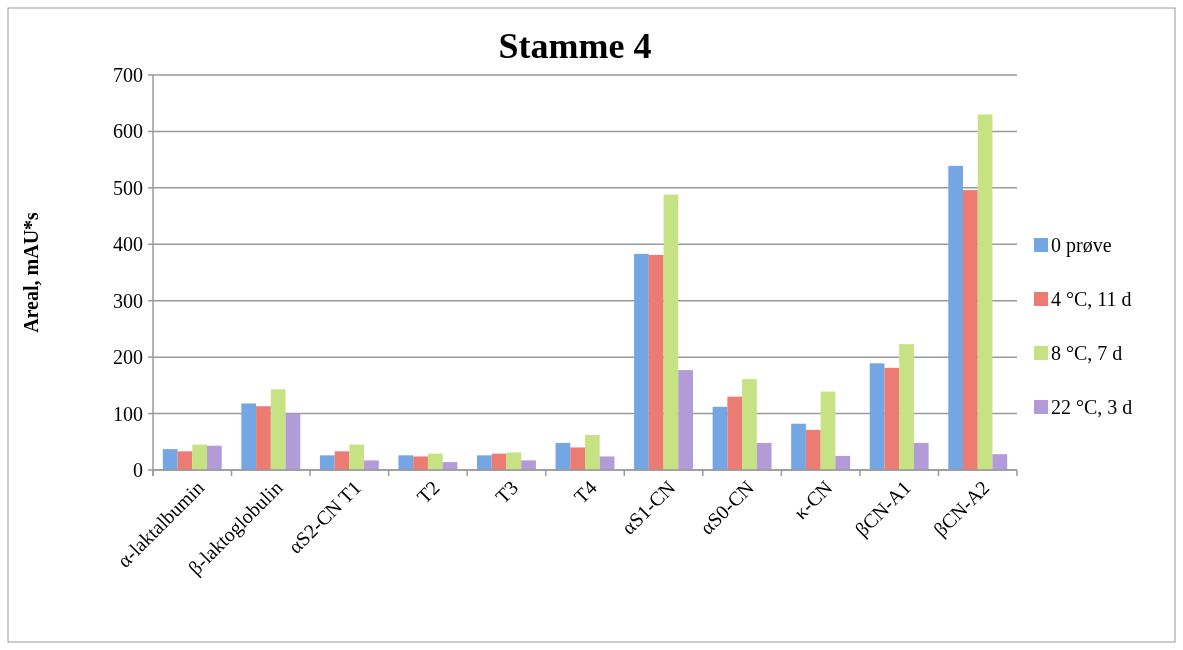 The width and height of the screenshot is (1183, 650). Describe the element at coordinates (31, 272) in the screenshot. I see `y-axis-title: Areal, mAU*s` at that location.